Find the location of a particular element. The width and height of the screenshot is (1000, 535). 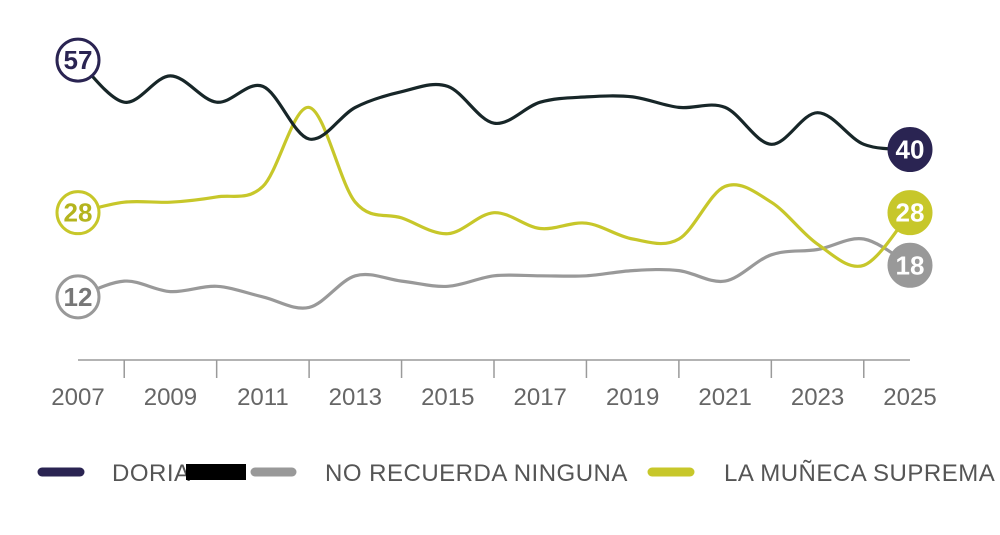

series-line-doria is located at coordinates (494, 105).